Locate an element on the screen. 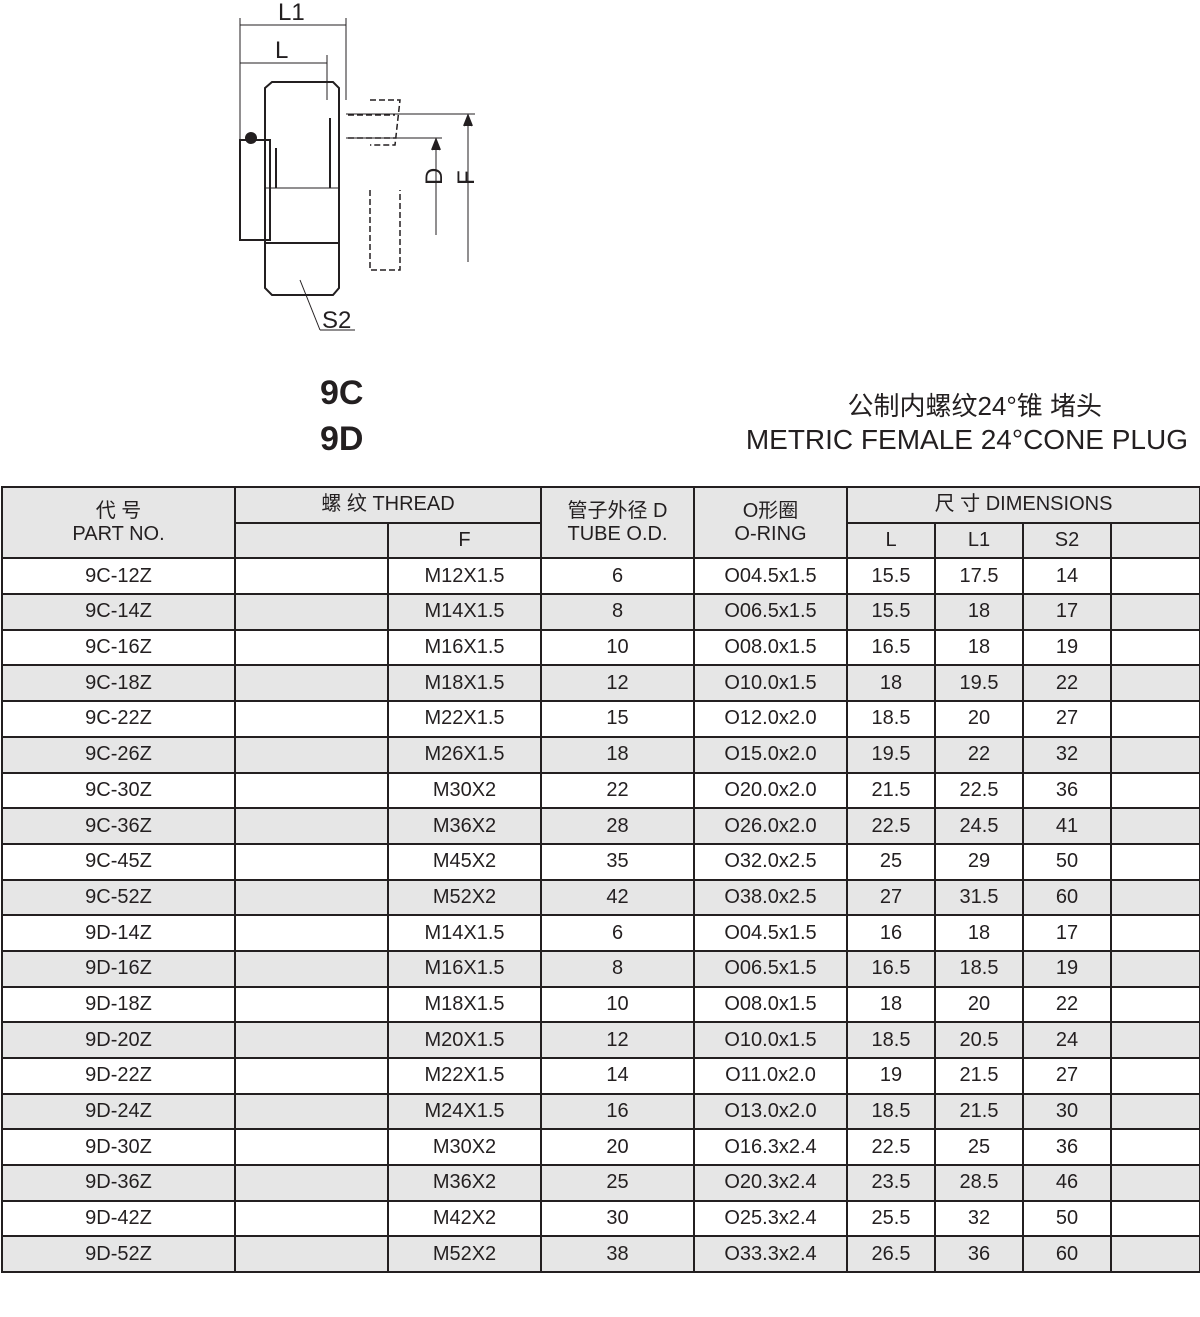 The width and height of the screenshot is (1200, 1317). table-row: 9D-18Z M18X1.5 10 O08.0x1.5 18 20 22 is located at coordinates (600, 1004).